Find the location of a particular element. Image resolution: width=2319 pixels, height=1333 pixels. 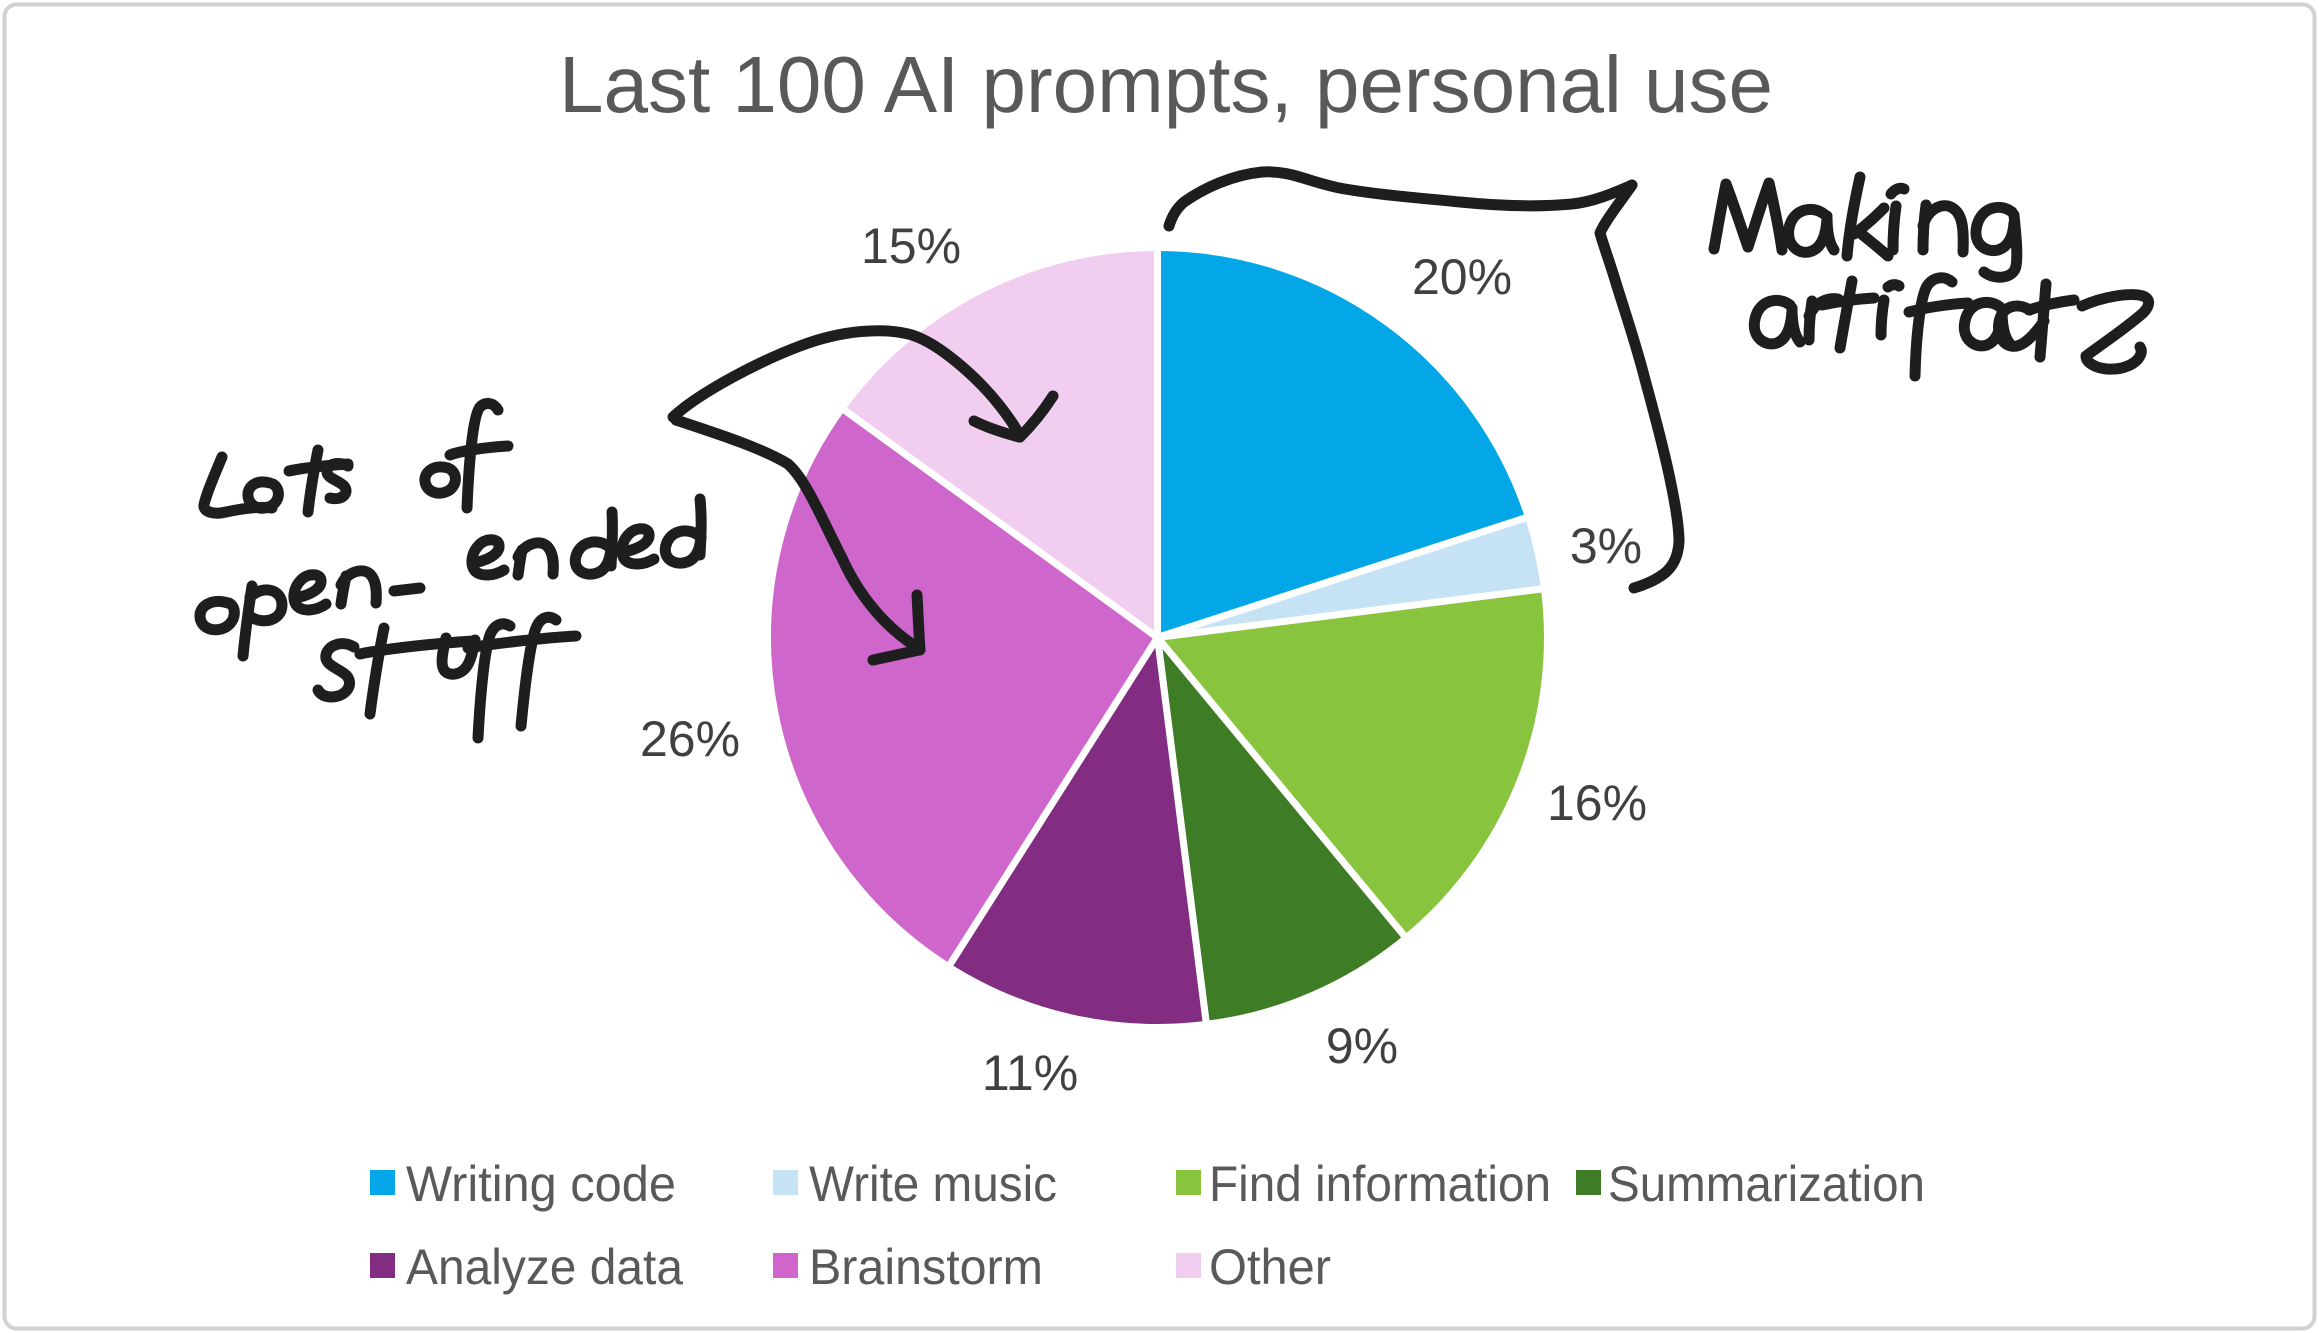

svg-text: Writing code is located at coordinates (541, 1184).